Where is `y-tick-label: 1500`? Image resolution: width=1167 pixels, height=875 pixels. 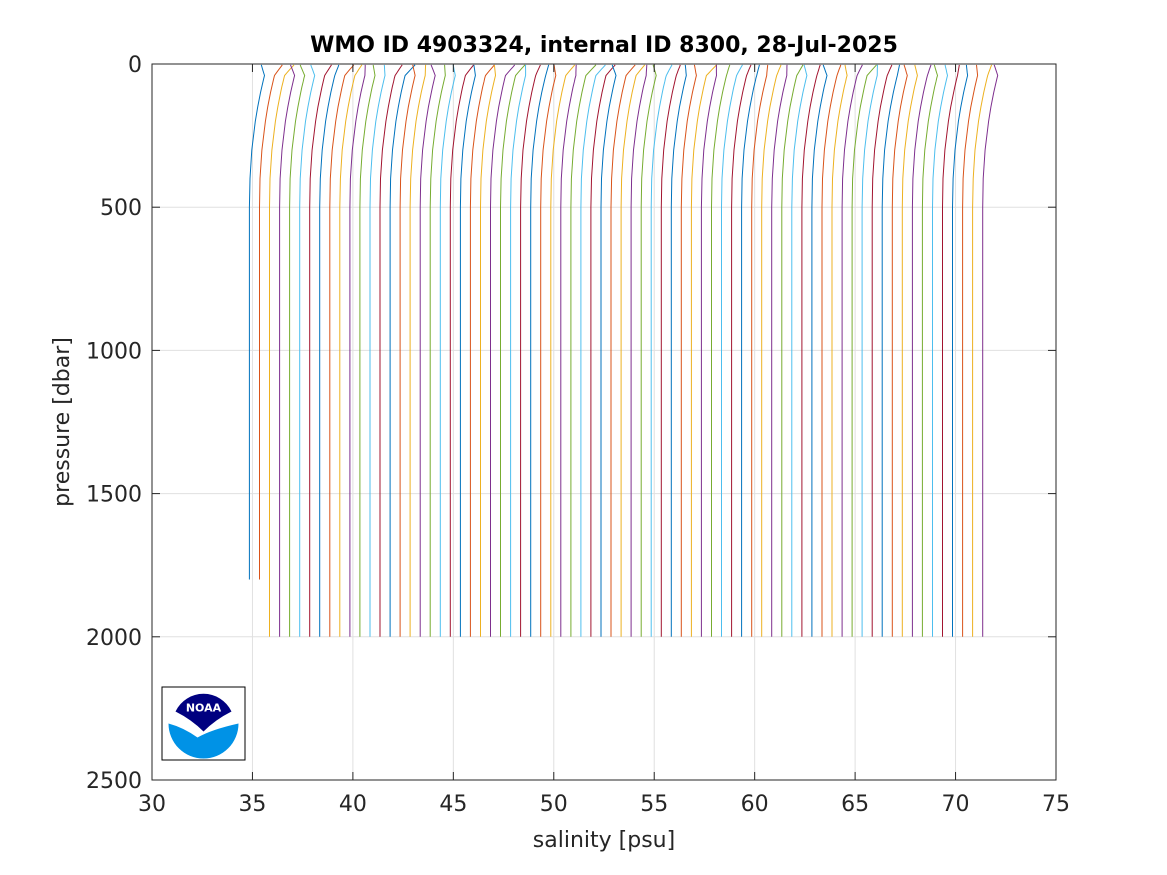
y-tick-label: 1500 is located at coordinates (114, 495).